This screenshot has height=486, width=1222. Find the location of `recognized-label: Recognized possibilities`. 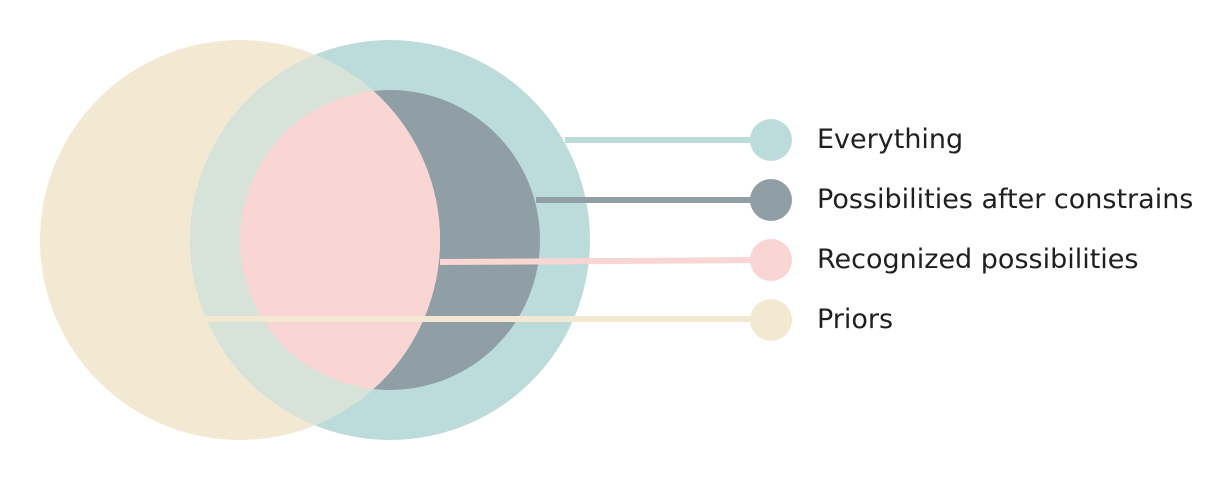

recognized-label: Recognized possibilities is located at coordinates (978, 259).